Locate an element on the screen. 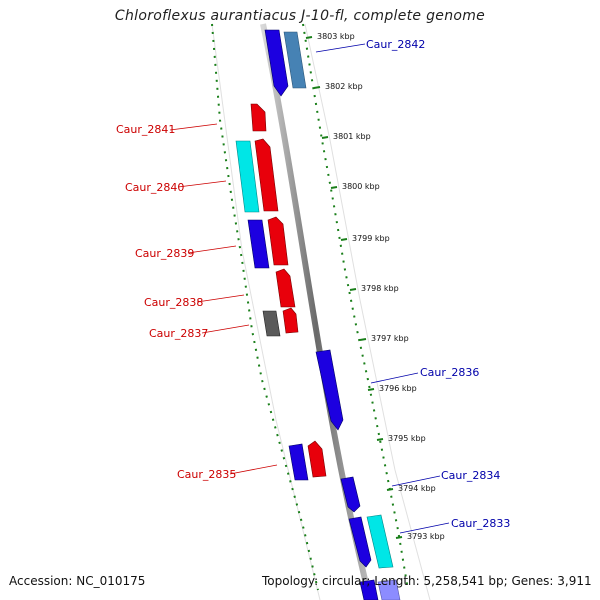 Image resolution: width=600 pixels, height=600 pixels. tick-label: 3800 kbp is located at coordinates (361, 186).